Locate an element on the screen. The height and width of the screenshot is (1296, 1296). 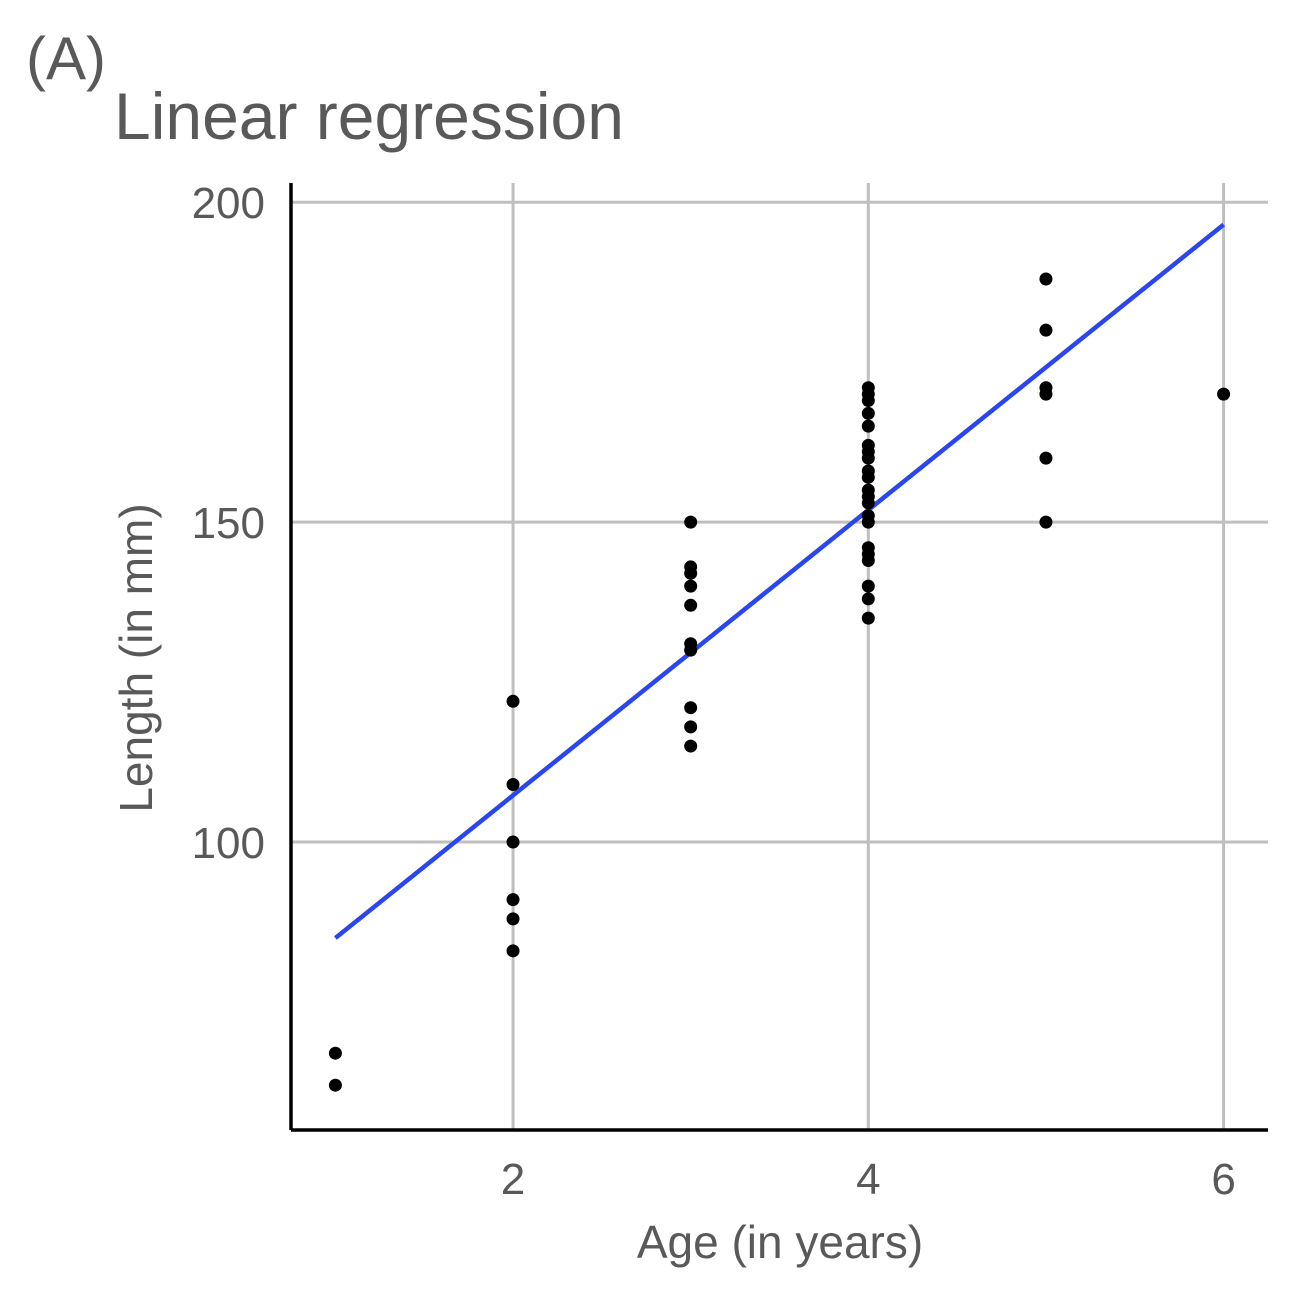
y-tick-label: 200 is located at coordinates (228, 203).